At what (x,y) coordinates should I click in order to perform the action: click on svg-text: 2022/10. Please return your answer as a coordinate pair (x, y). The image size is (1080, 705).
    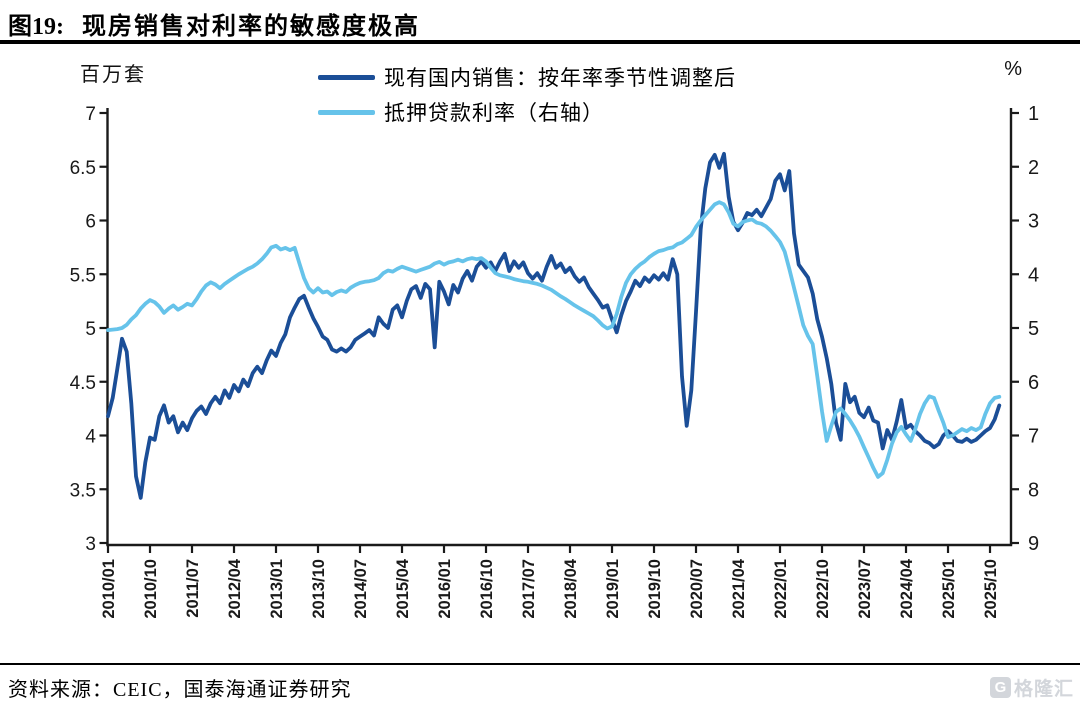
    Looking at the image, I should click on (823, 589).